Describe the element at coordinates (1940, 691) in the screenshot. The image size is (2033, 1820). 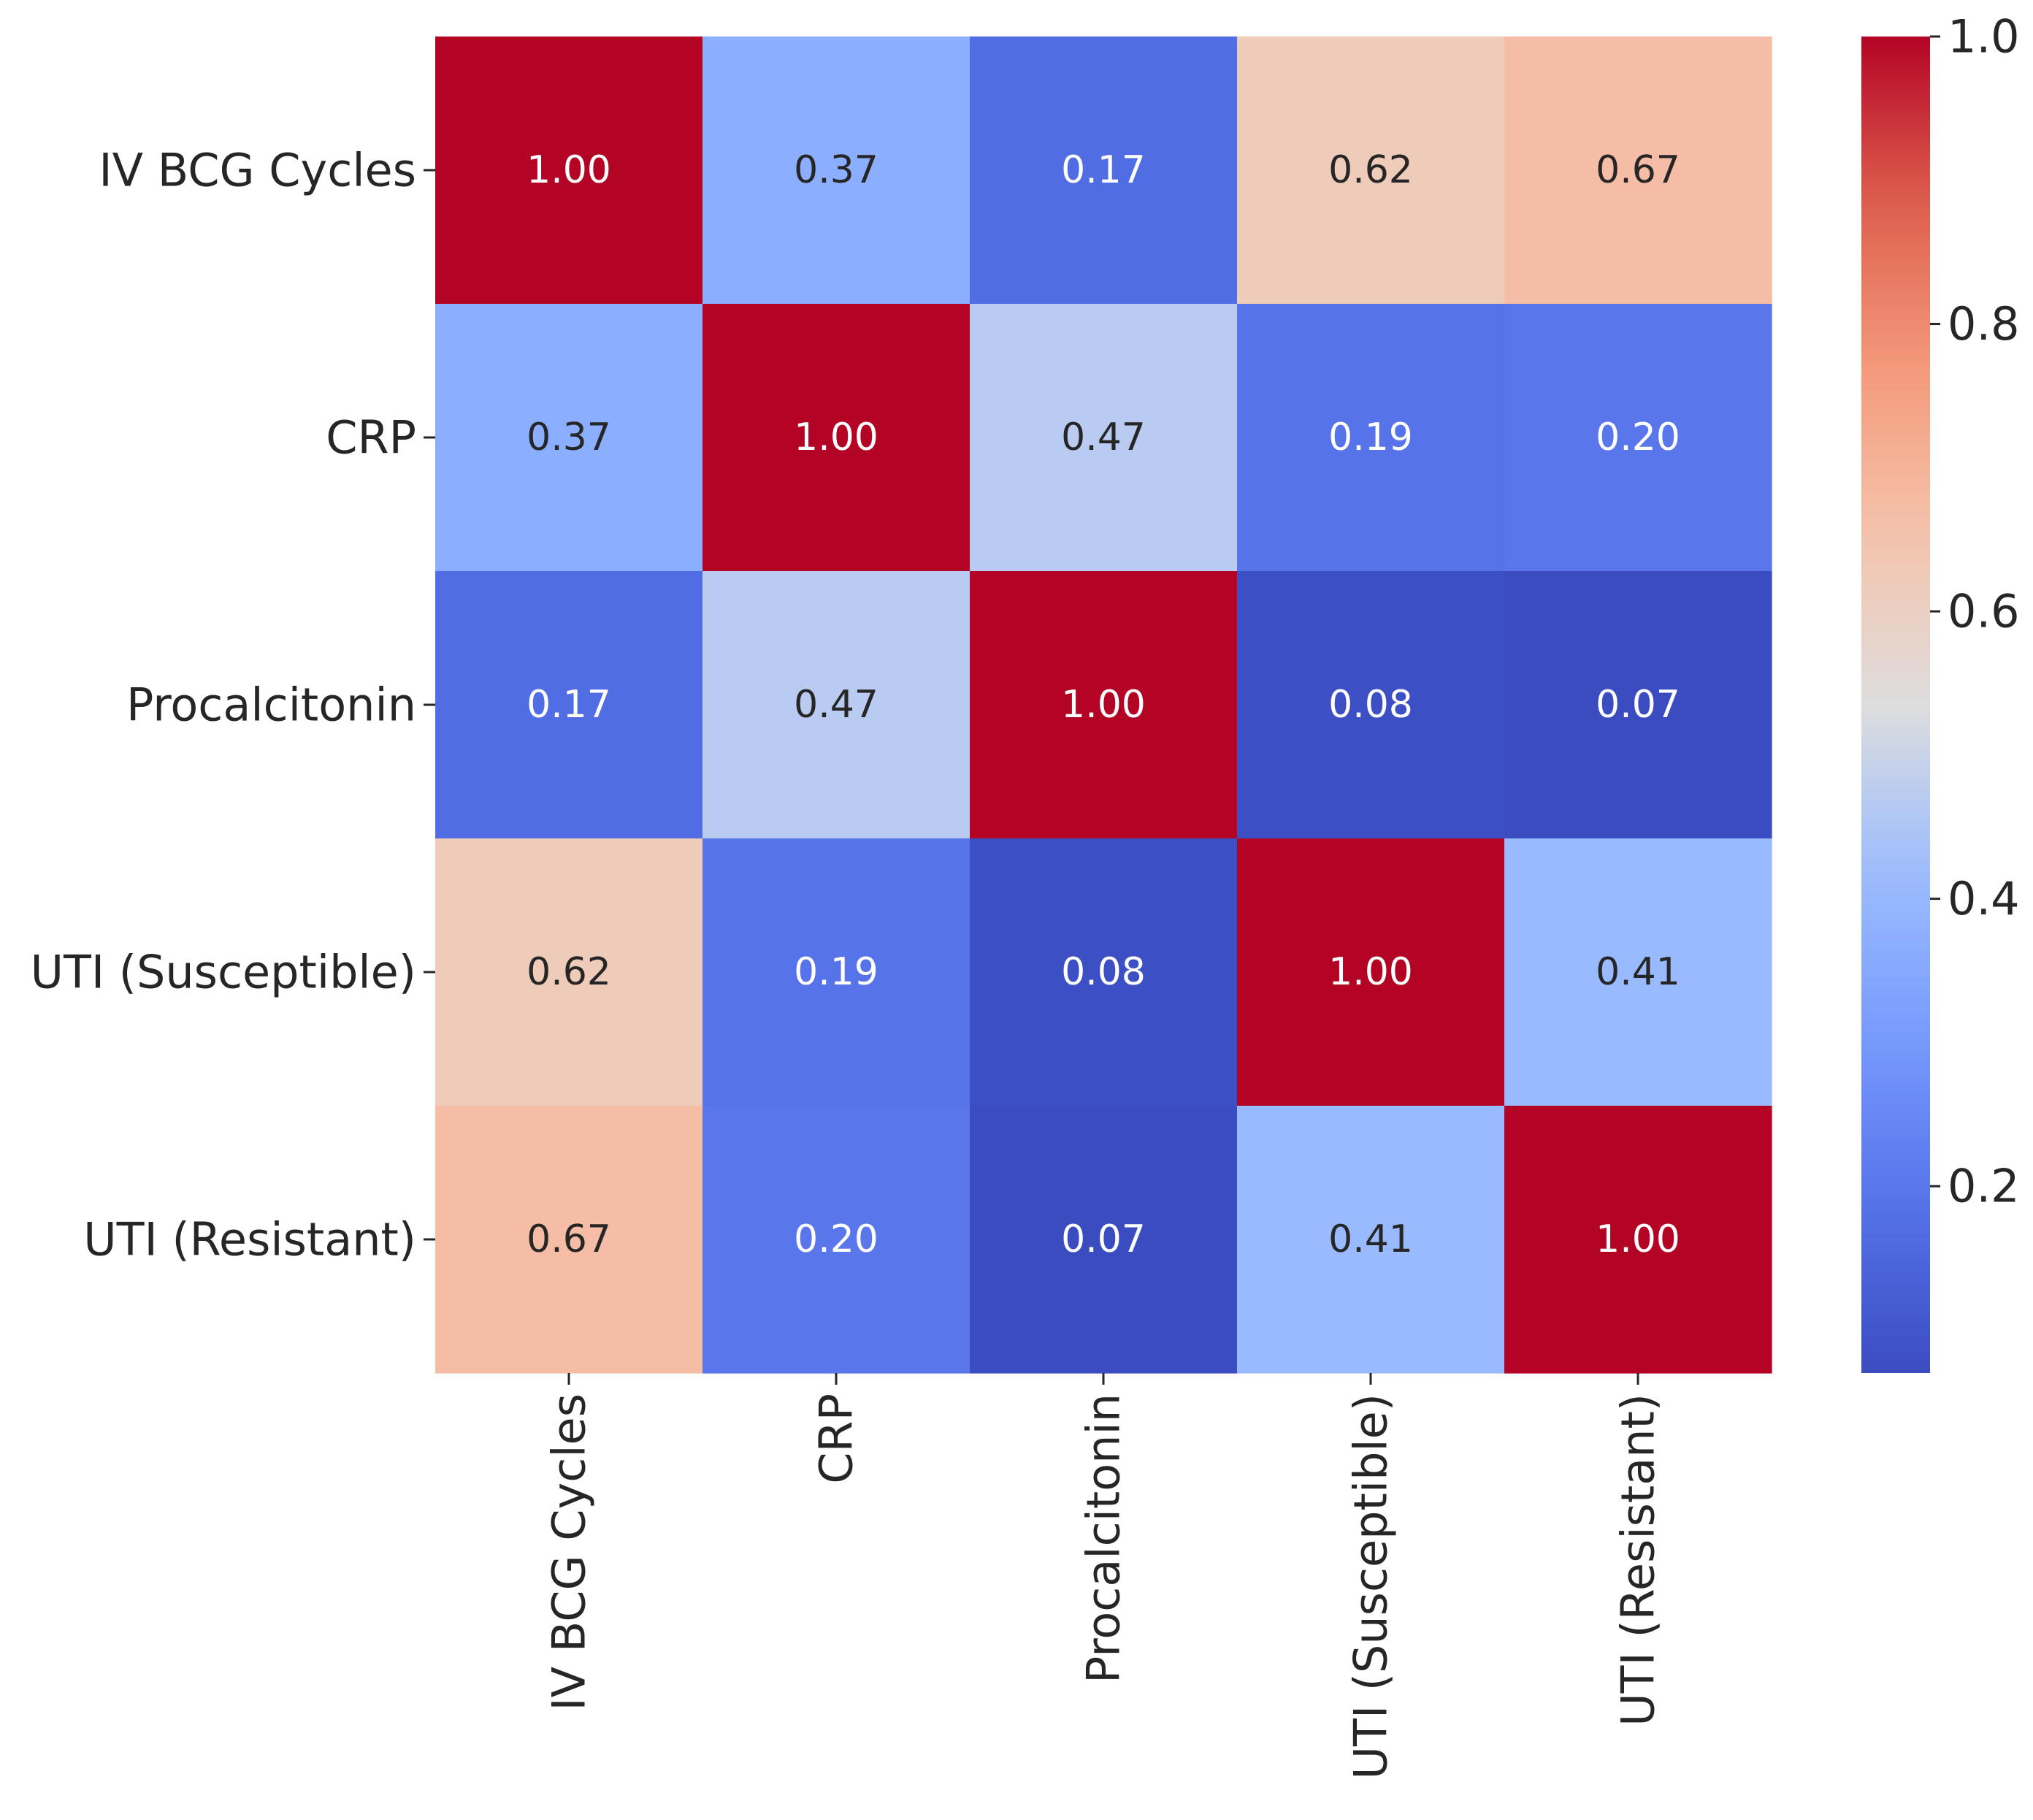
I see `colorbar: 0.2 0.4 0.6 0.8 1.0` at that location.